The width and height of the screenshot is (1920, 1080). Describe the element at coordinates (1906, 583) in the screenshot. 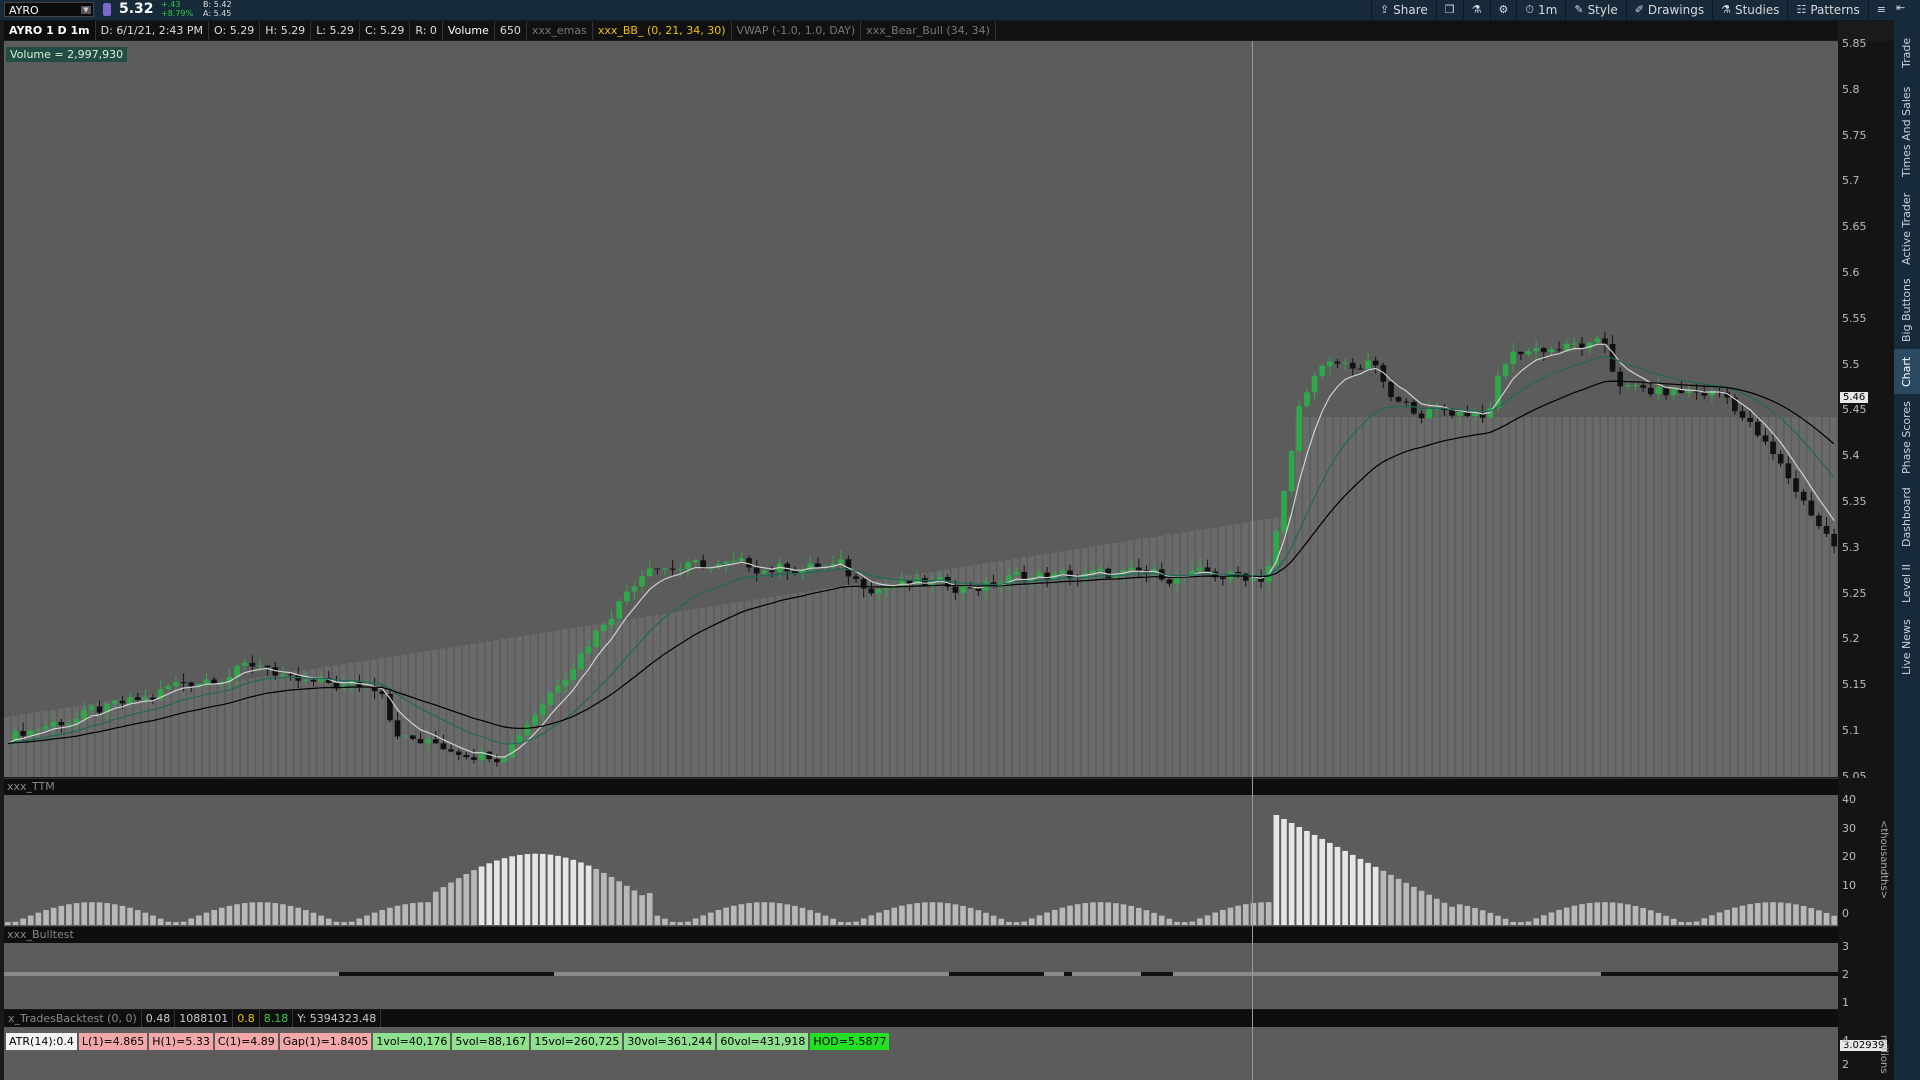

I see `sidebar-tab-level-ii: Level II` at that location.